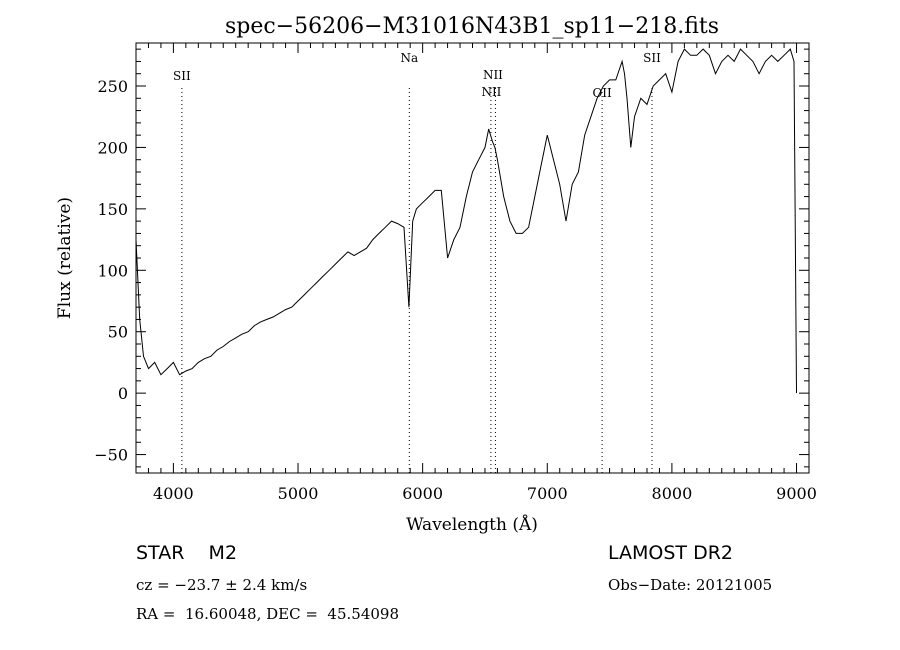  What do you see at coordinates (112, 147) in the screenshot?
I see `y-tick-label: 200` at bounding box center [112, 147].